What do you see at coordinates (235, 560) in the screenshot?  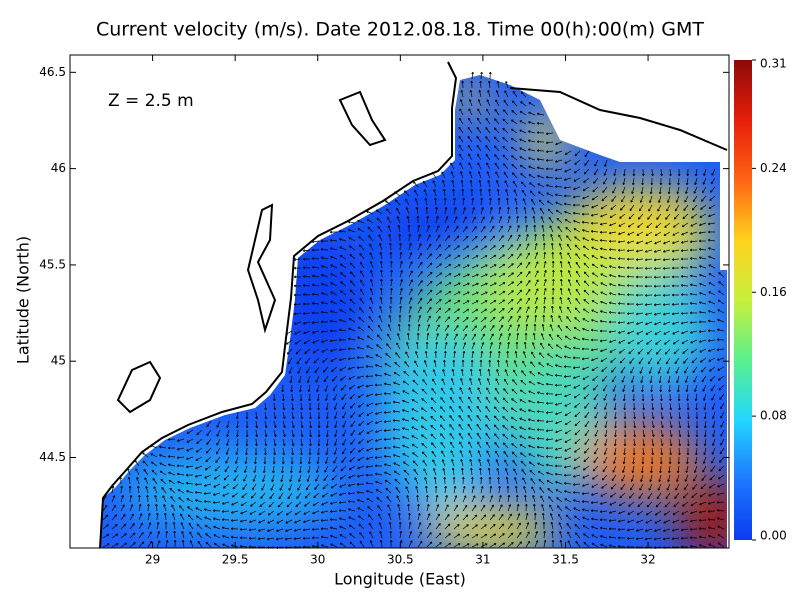 I see `x-tick-label: 29.5` at bounding box center [235, 560].